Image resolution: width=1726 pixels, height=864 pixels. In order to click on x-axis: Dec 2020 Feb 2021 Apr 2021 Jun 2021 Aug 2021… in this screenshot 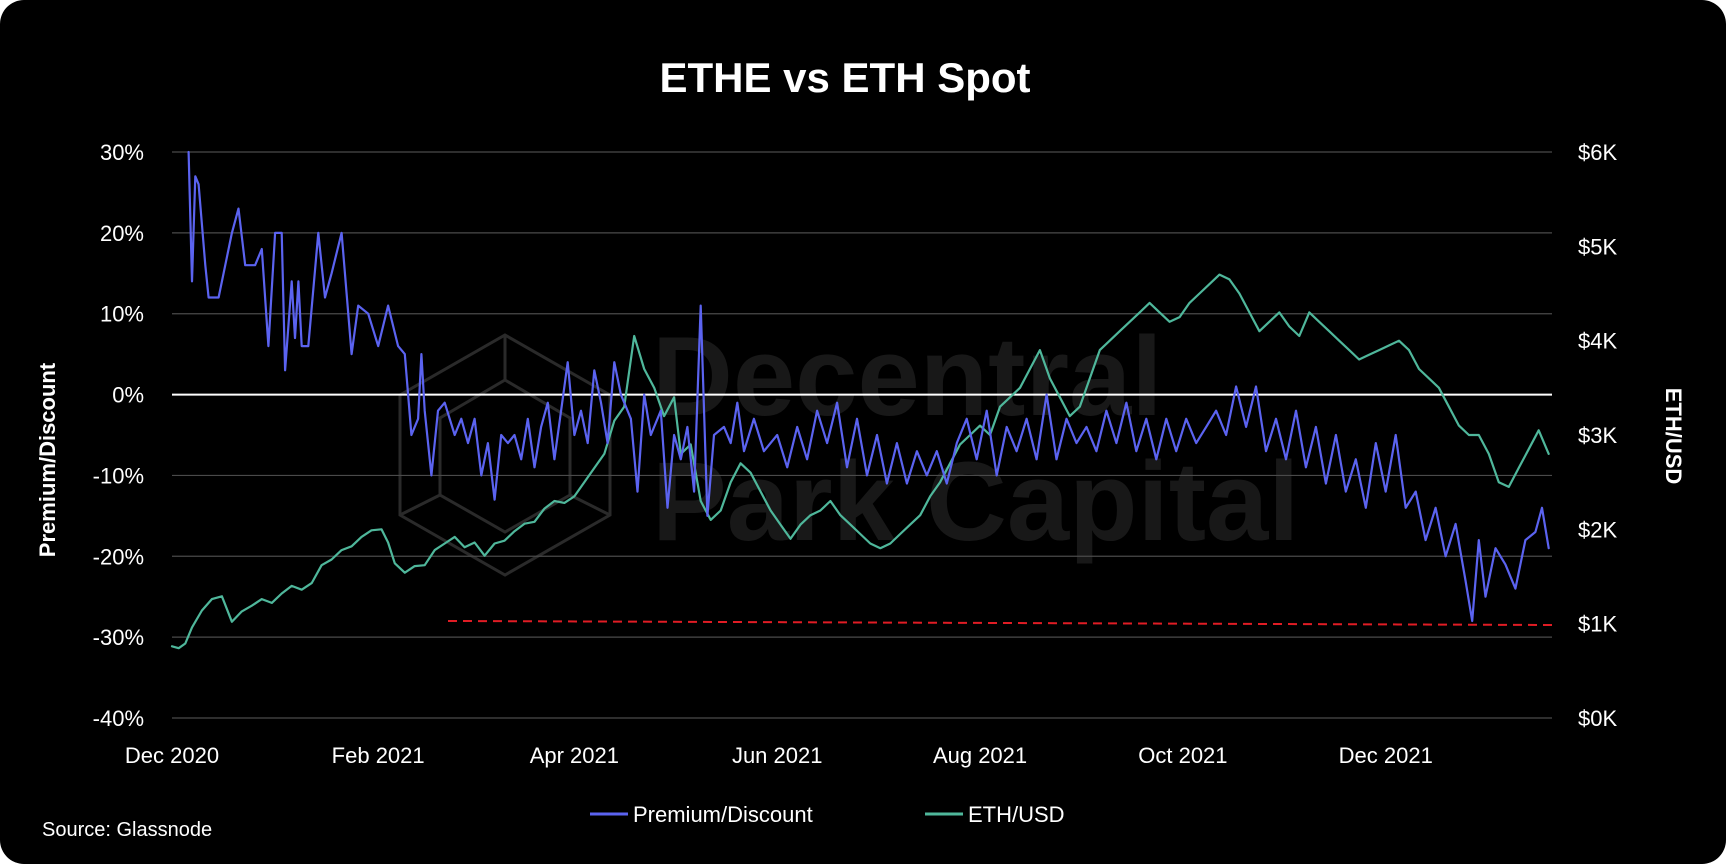, I will do `click(779, 755)`.